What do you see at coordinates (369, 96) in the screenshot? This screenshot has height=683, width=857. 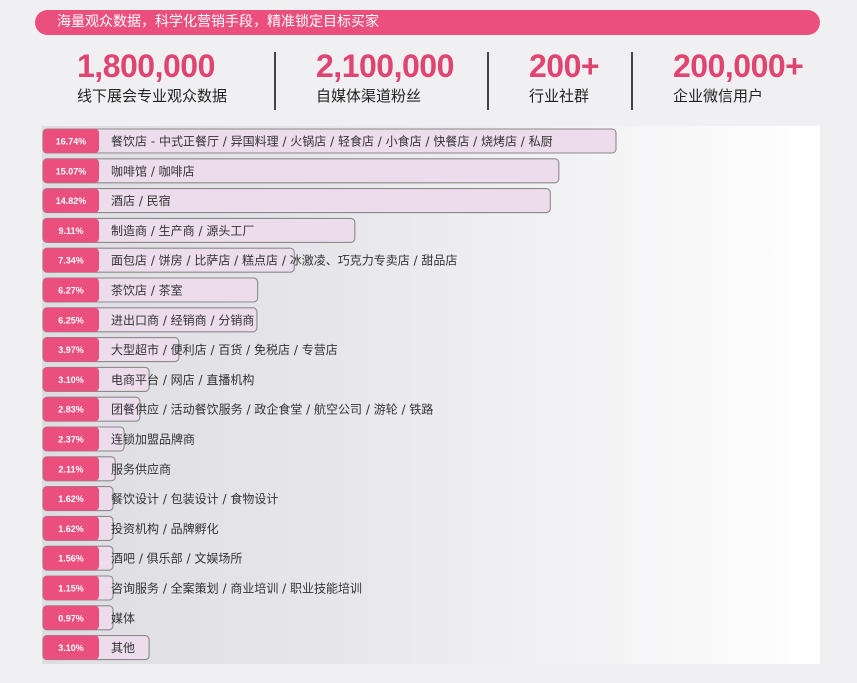 I see `stat-label: 自媒体渠道粉丝` at bounding box center [369, 96].